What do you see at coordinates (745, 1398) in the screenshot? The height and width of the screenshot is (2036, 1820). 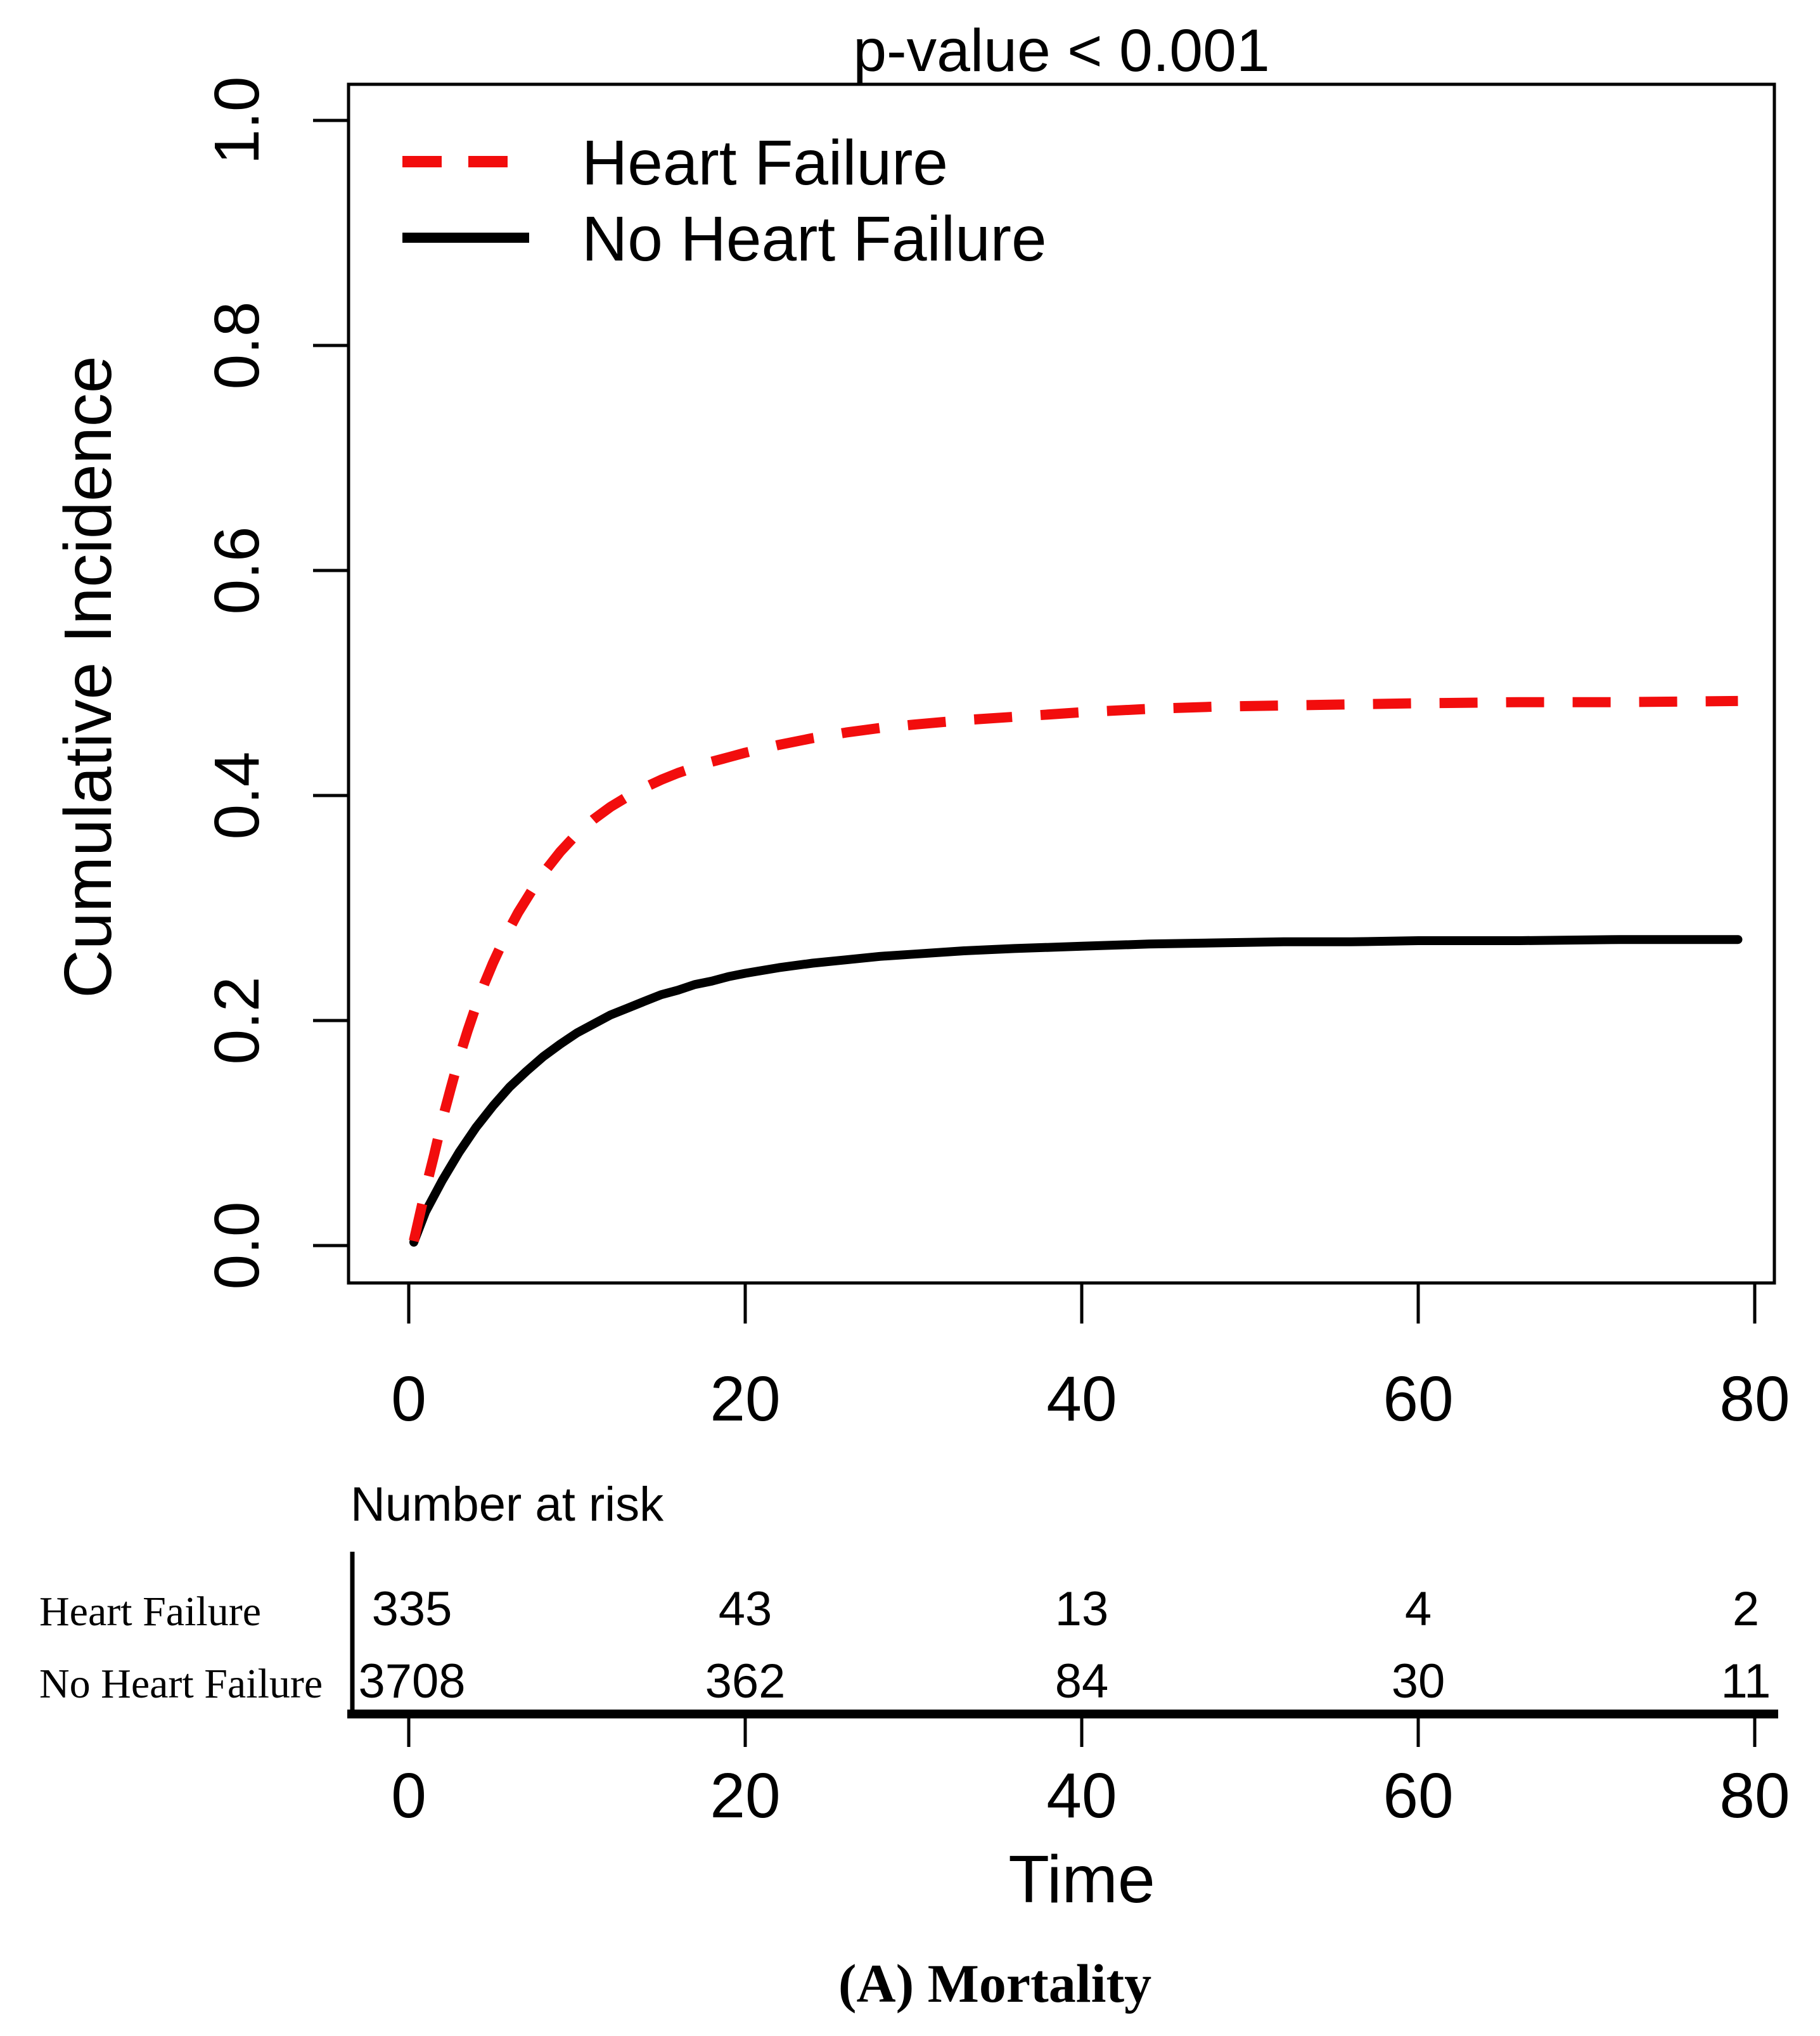 I see `x-tick-label: 20` at bounding box center [745, 1398].